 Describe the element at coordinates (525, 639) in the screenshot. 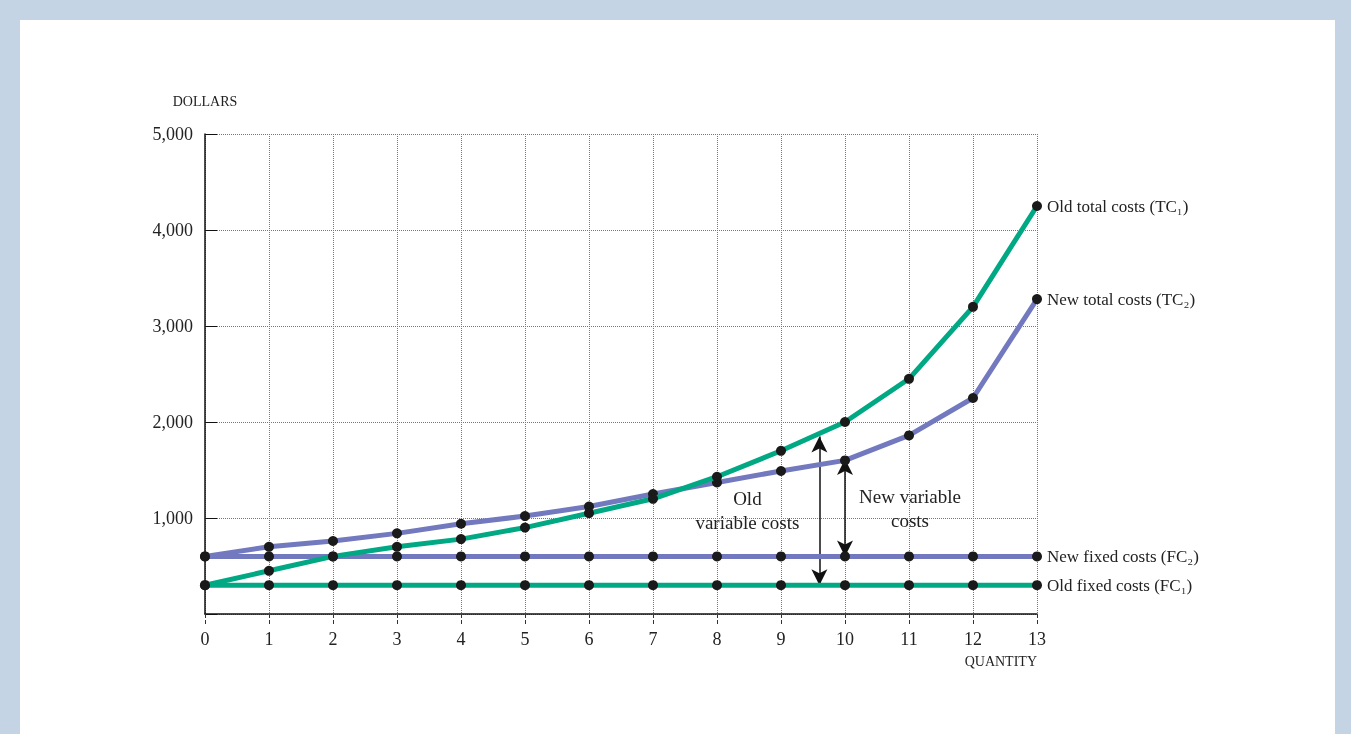

I see `x-tick-label: 5` at that location.